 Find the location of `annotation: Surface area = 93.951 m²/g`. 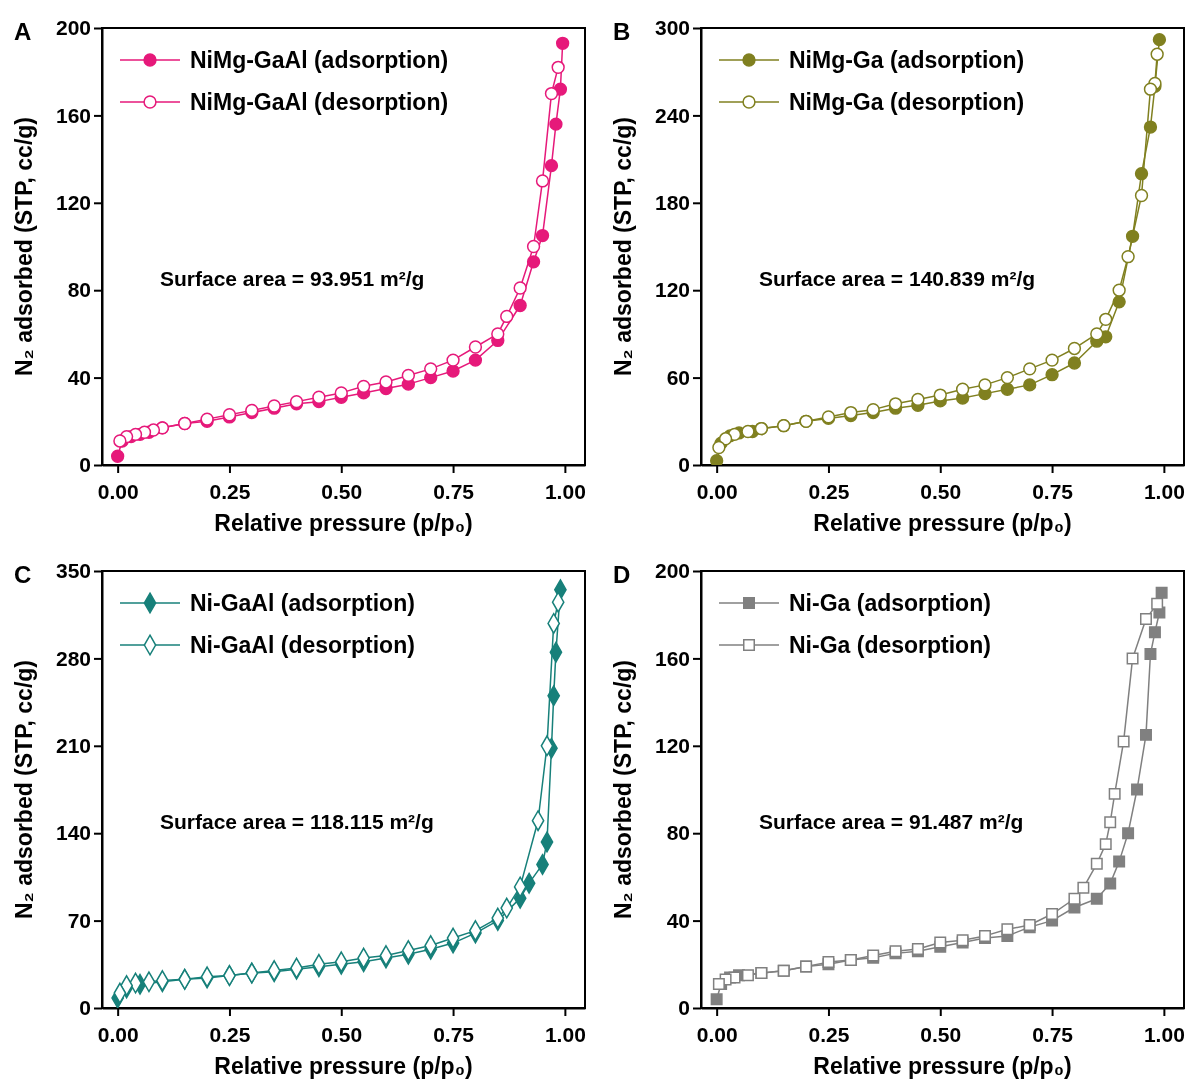

annotation: Surface area = 93.951 m²/g is located at coordinates (292, 278).